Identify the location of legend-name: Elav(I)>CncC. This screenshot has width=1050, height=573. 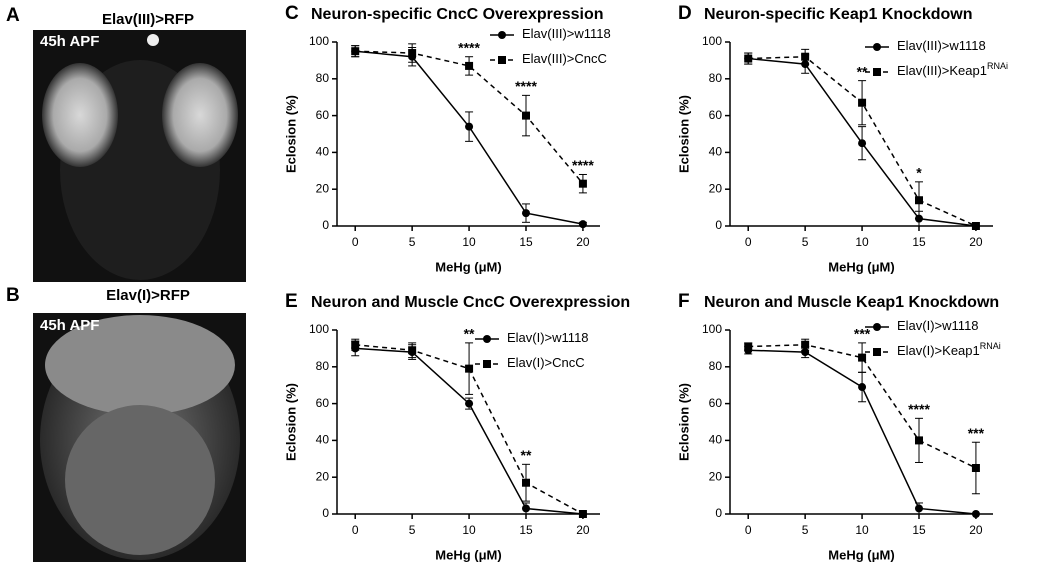
(546, 362).